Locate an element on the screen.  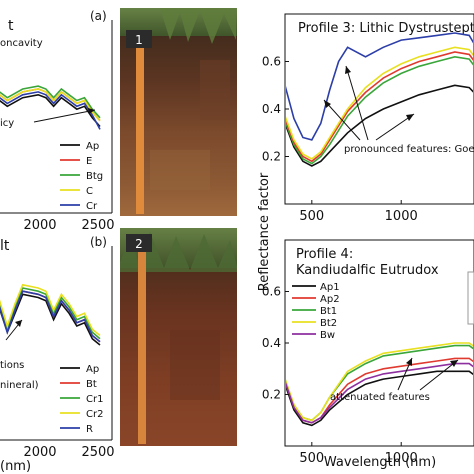
panel-b-series-r is located at coordinates (50, 316).